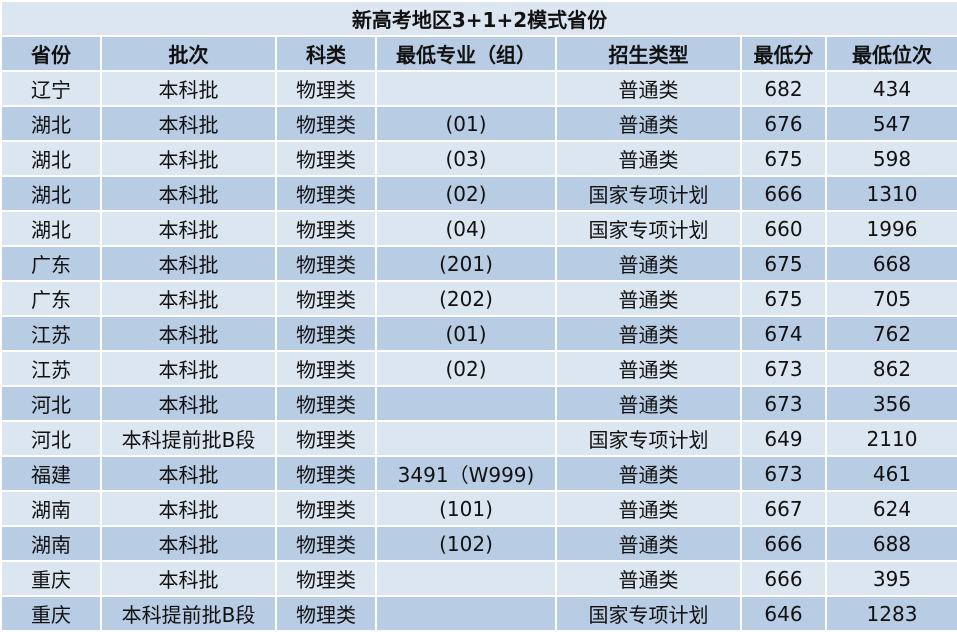  I want to click on cell-min-major-group: (03), so click(466, 158).